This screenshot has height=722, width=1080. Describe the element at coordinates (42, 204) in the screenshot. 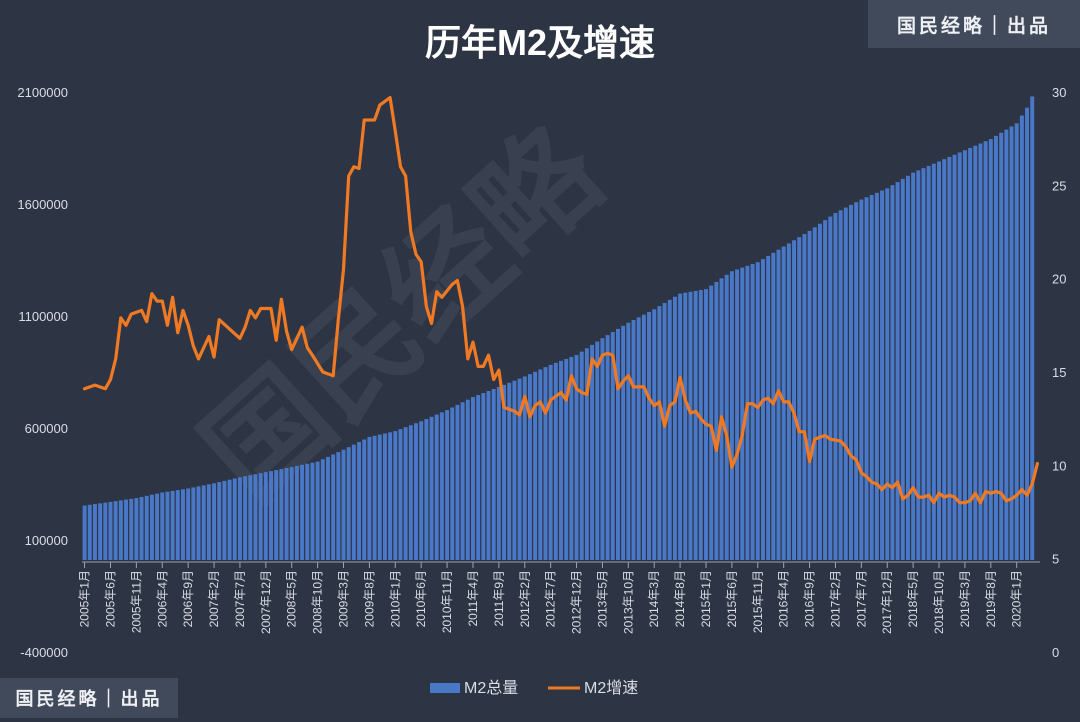

I see `left-axis-tick: 1600000` at that location.